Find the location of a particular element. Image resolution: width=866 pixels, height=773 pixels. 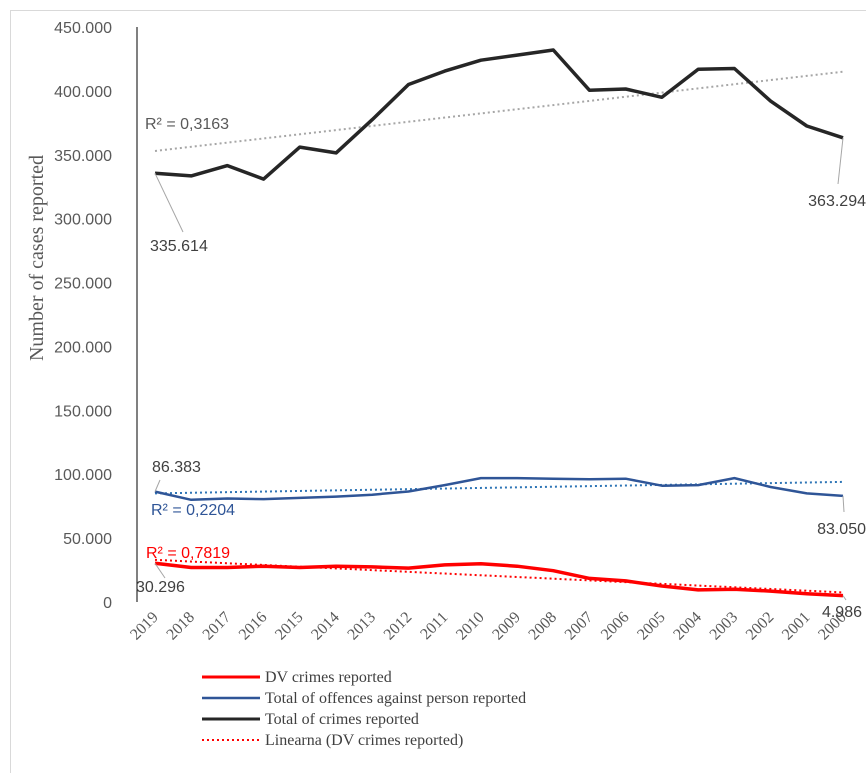

x-tick-label: 2017 is located at coordinates (217, 626).